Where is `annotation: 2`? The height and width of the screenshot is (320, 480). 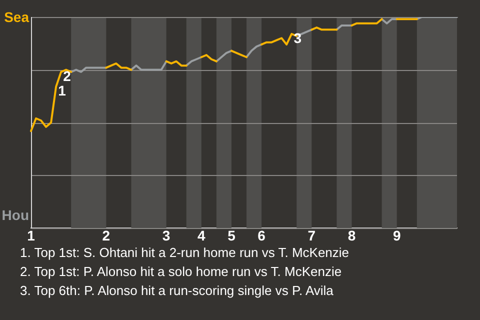 annotation: 2 is located at coordinates (67, 76).